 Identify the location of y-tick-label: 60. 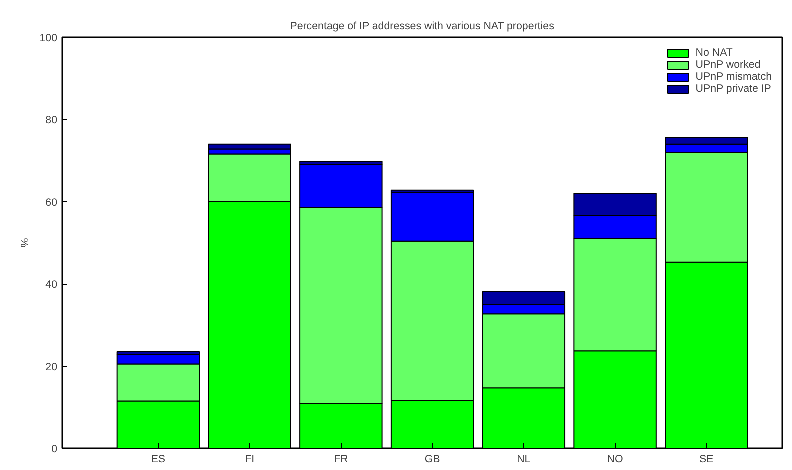
(52, 202).